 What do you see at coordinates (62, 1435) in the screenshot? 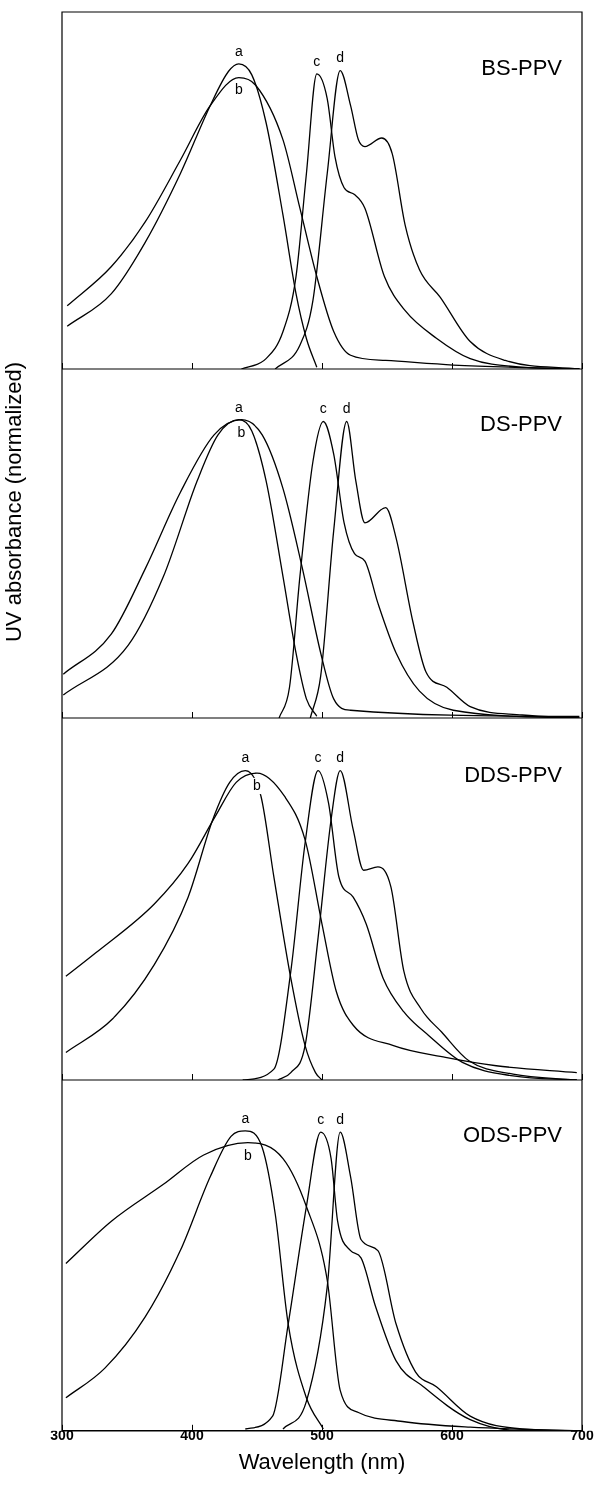
I see `x-tick-label: 300` at bounding box center [62, 1435].